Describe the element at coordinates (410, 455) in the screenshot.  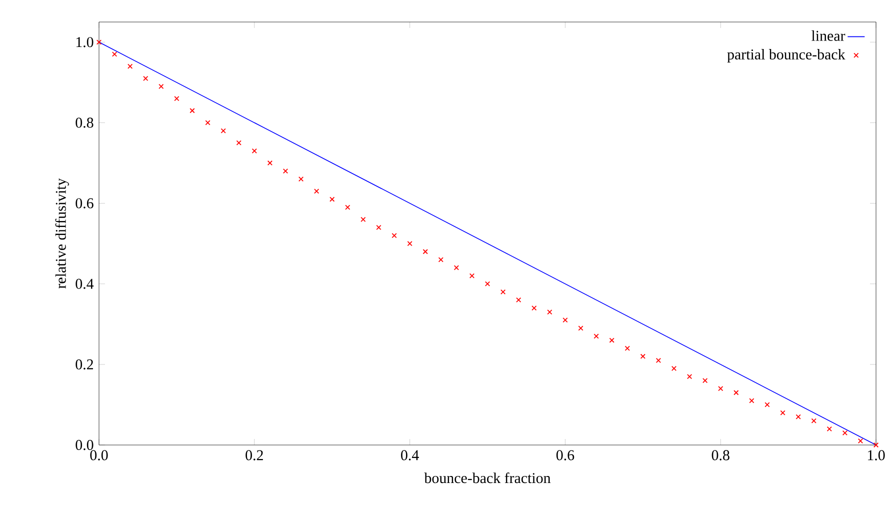
I see `x-tick-label: 0.4` at that location.